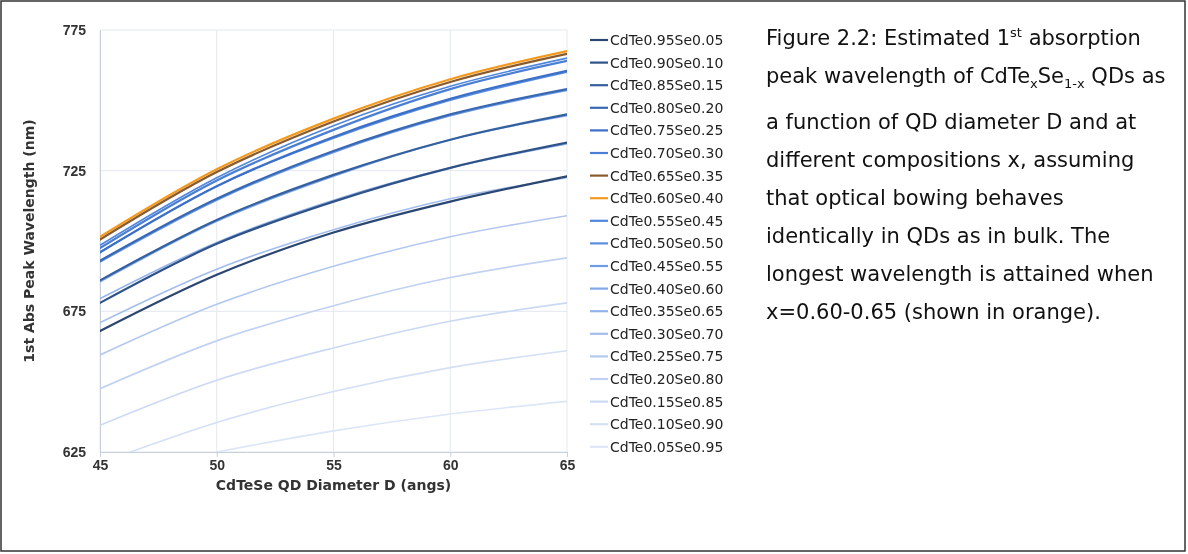  What do you see at coordinates (74, 311) in the screenshot?
I see `y-tick-label: 675` at bounding box center [74, 311].